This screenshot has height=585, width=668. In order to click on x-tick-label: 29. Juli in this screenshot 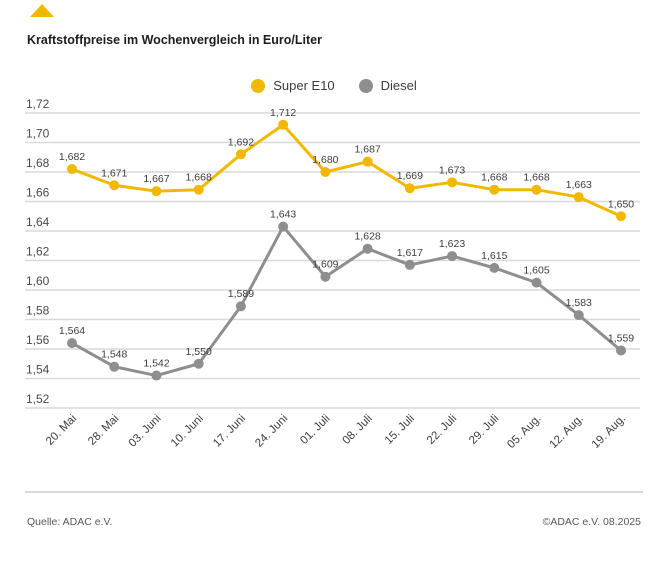, I will do `click(484, 430)`.